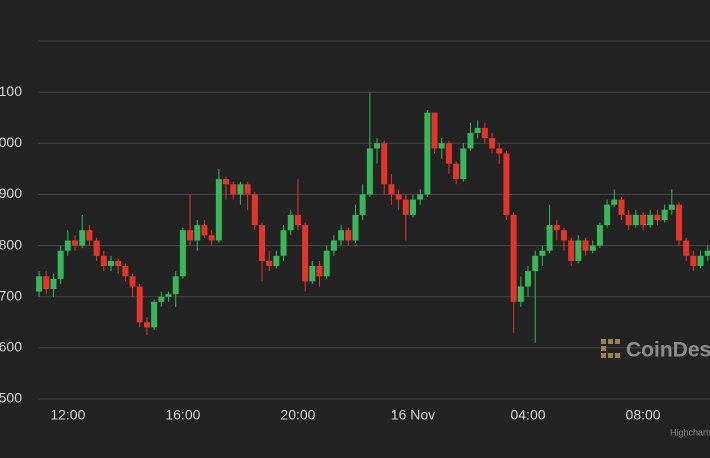 The width and height of the screenshot is (710, 458). I want to click on watermark: CoinDesk, so click(668, 350).